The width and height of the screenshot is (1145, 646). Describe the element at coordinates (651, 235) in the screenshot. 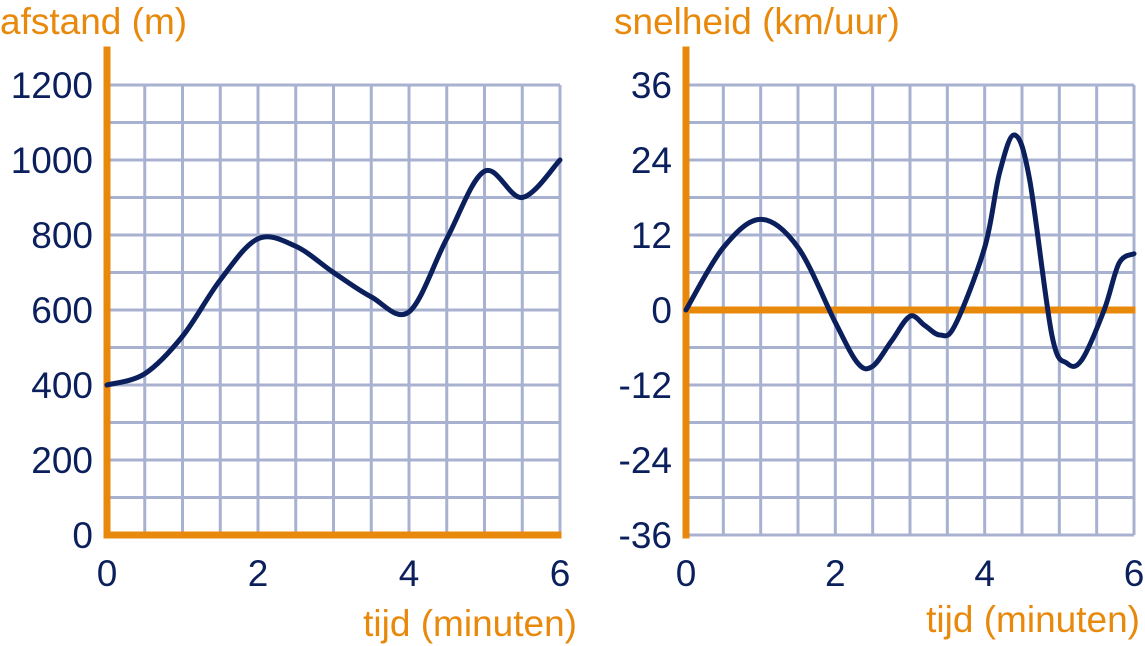

I see `speed-y-tick-label: 12` at that location.